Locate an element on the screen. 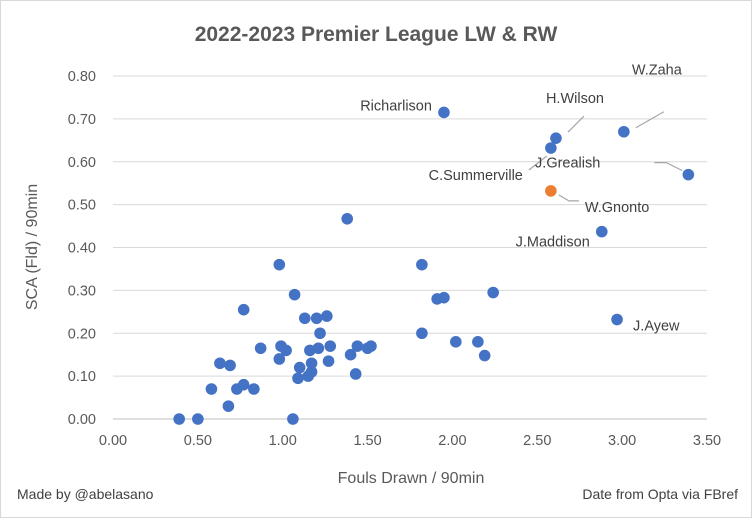  annotation-leader-lines is located at coordinates (605, 156).